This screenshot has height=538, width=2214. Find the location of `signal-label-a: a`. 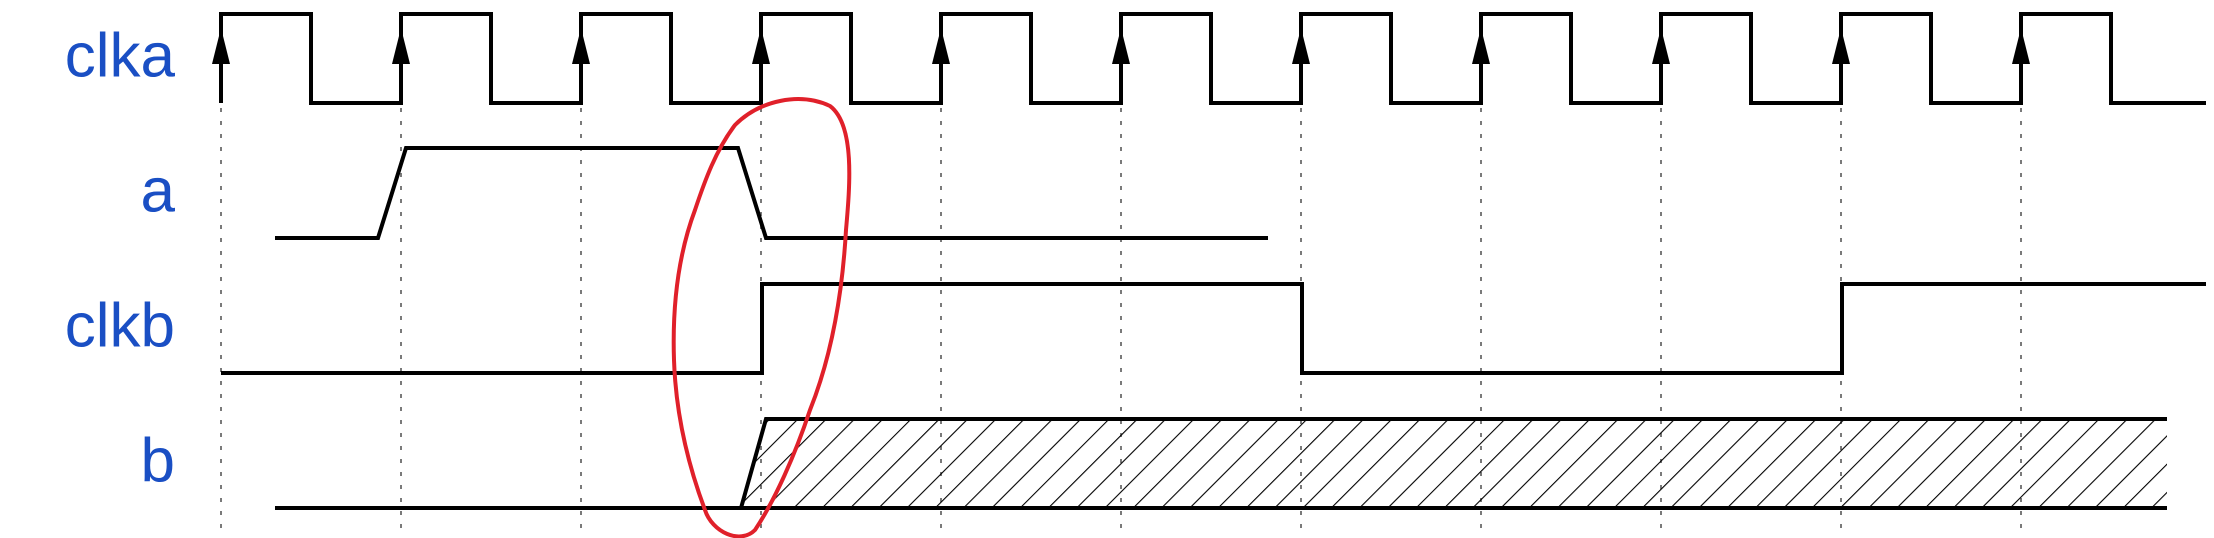

signal-label-a: a is located at coordinates (158, 190).